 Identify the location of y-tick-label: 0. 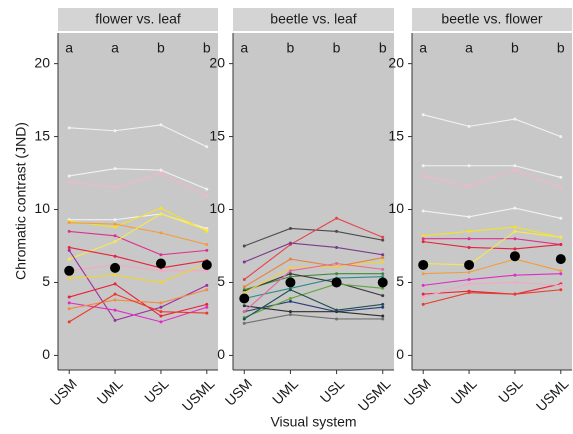
(400, 354).